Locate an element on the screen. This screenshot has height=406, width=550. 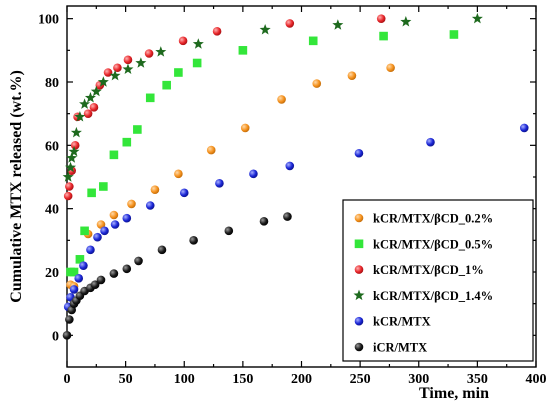
legend-label: kCR/MTX/βCD_1% is located at coordinates (428, 270).